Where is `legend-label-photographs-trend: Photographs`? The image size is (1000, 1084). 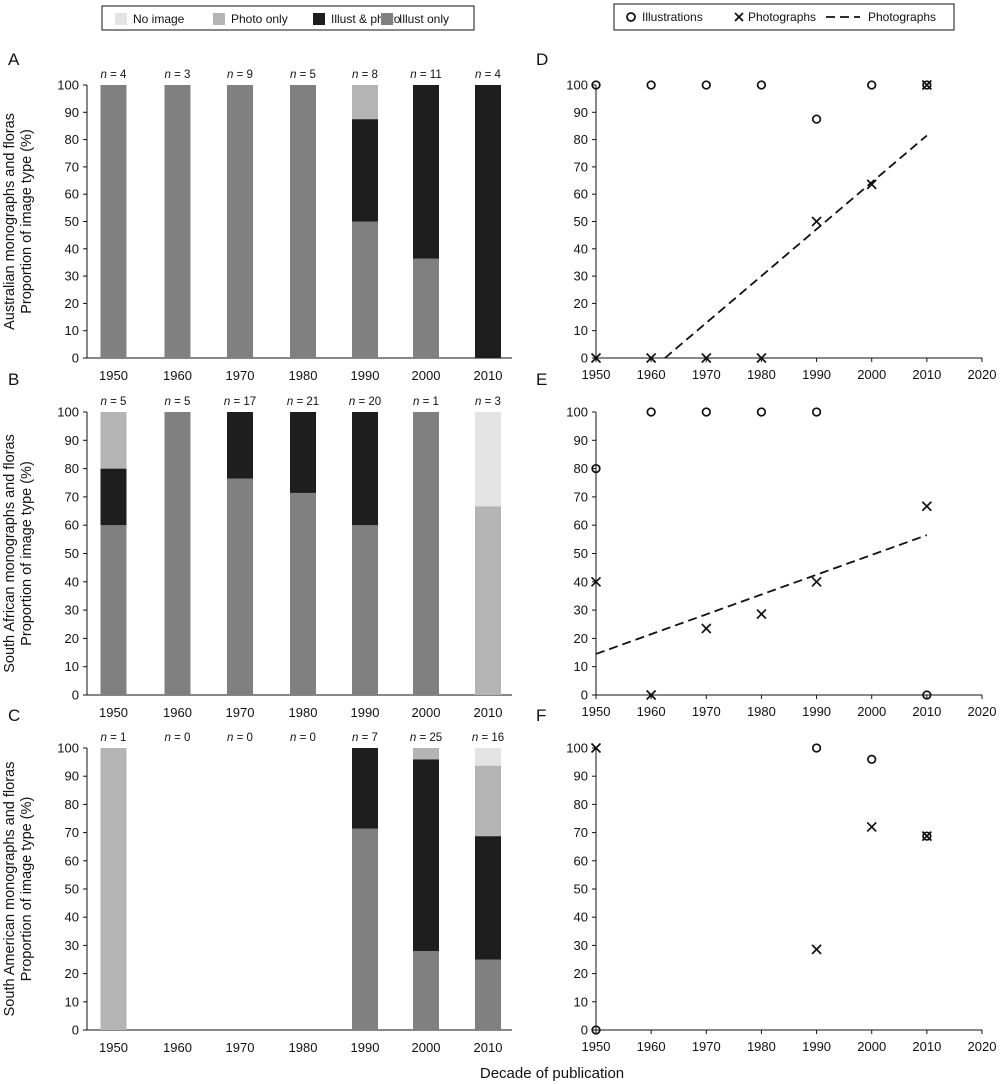
legend-label-photographs-trend: Photographs is located at coordinates (902, 17).